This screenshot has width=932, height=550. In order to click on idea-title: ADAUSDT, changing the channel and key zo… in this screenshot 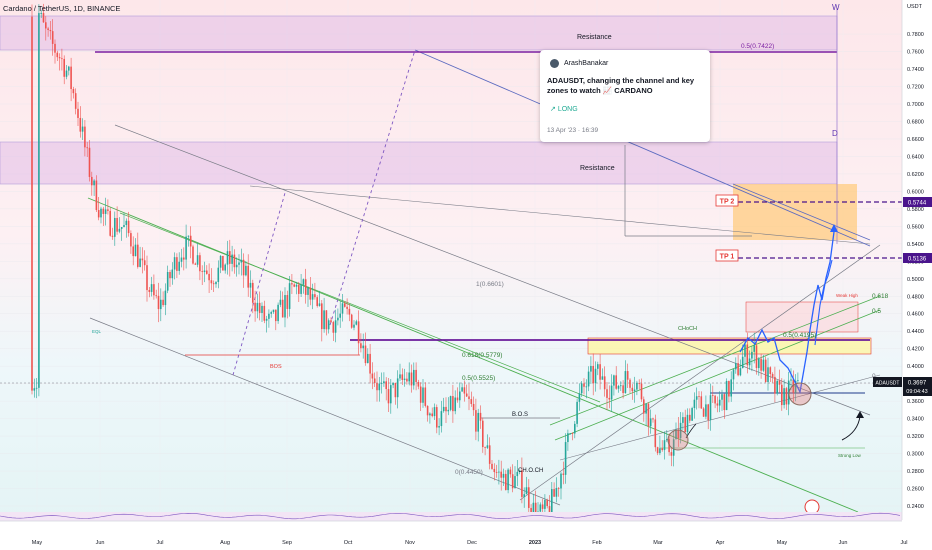, I will do `click(621, 85)`.